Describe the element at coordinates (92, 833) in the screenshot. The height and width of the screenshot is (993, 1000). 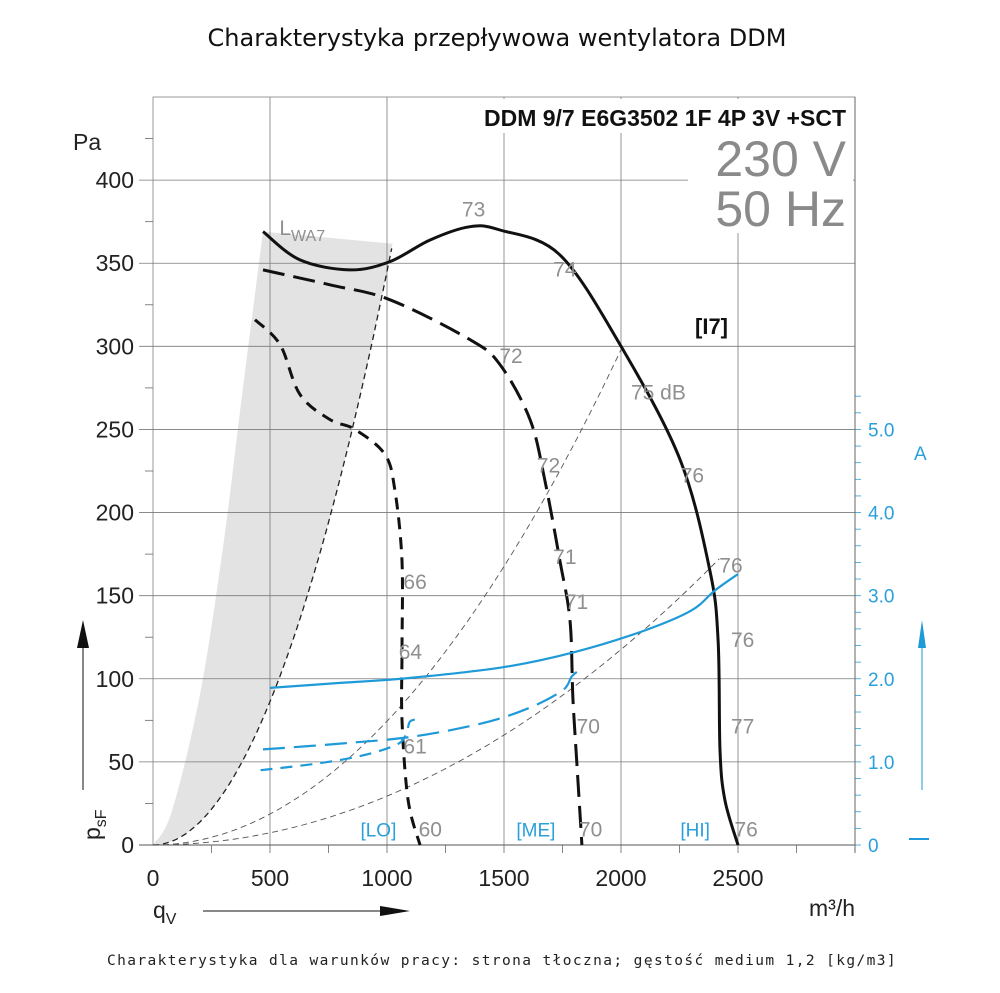
I see `y-axis-title-main: p` at that location.